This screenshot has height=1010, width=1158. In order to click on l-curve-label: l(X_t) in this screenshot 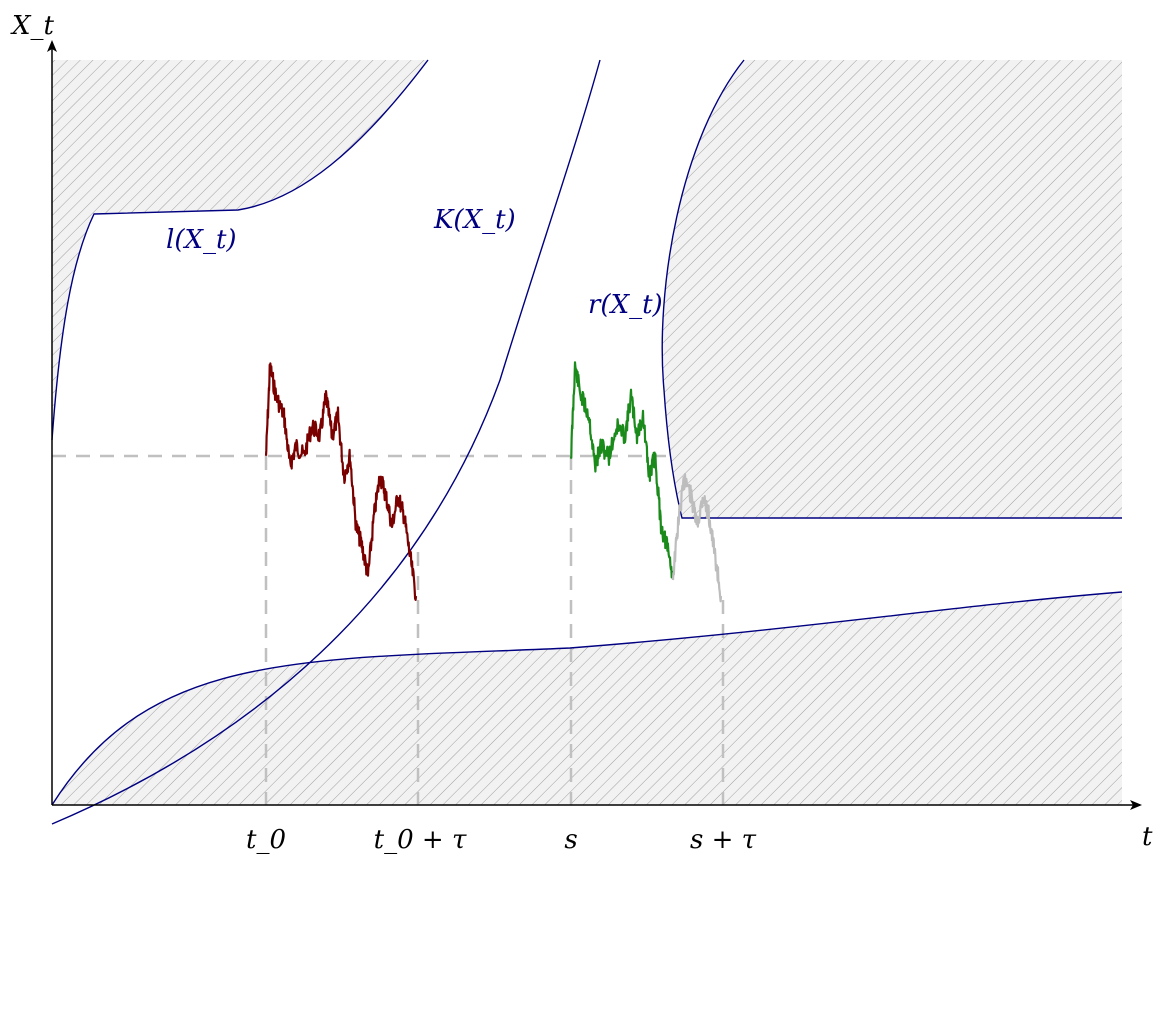, I will do `click(201, 240)`.